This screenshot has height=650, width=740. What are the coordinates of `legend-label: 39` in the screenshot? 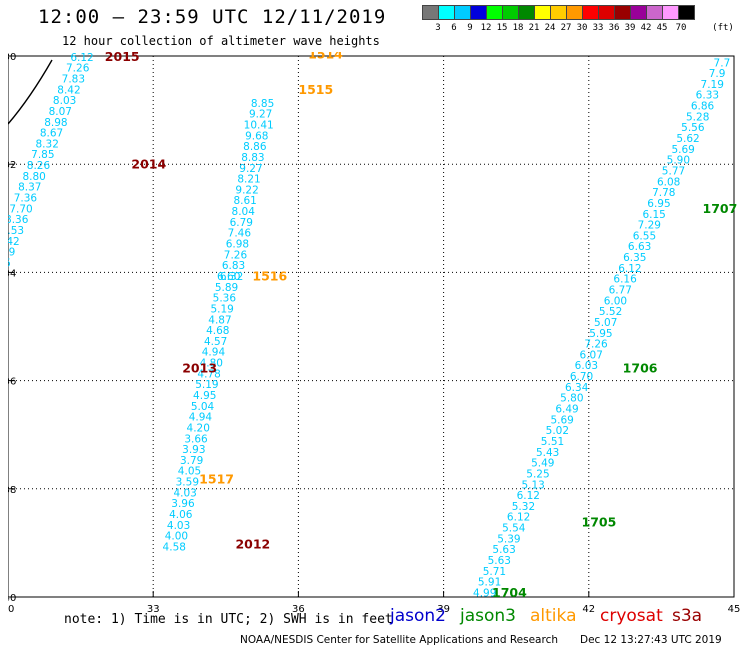 It's located at (630, 28).